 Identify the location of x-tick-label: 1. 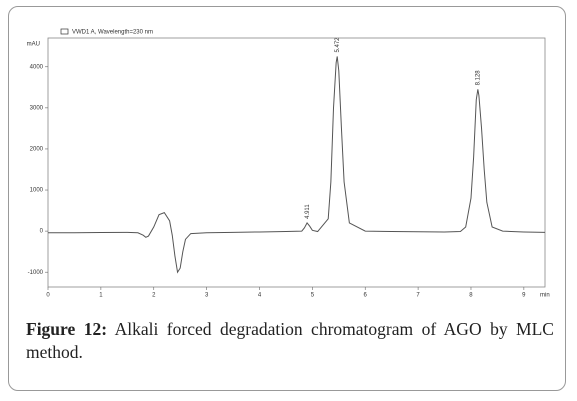
(101, 296).